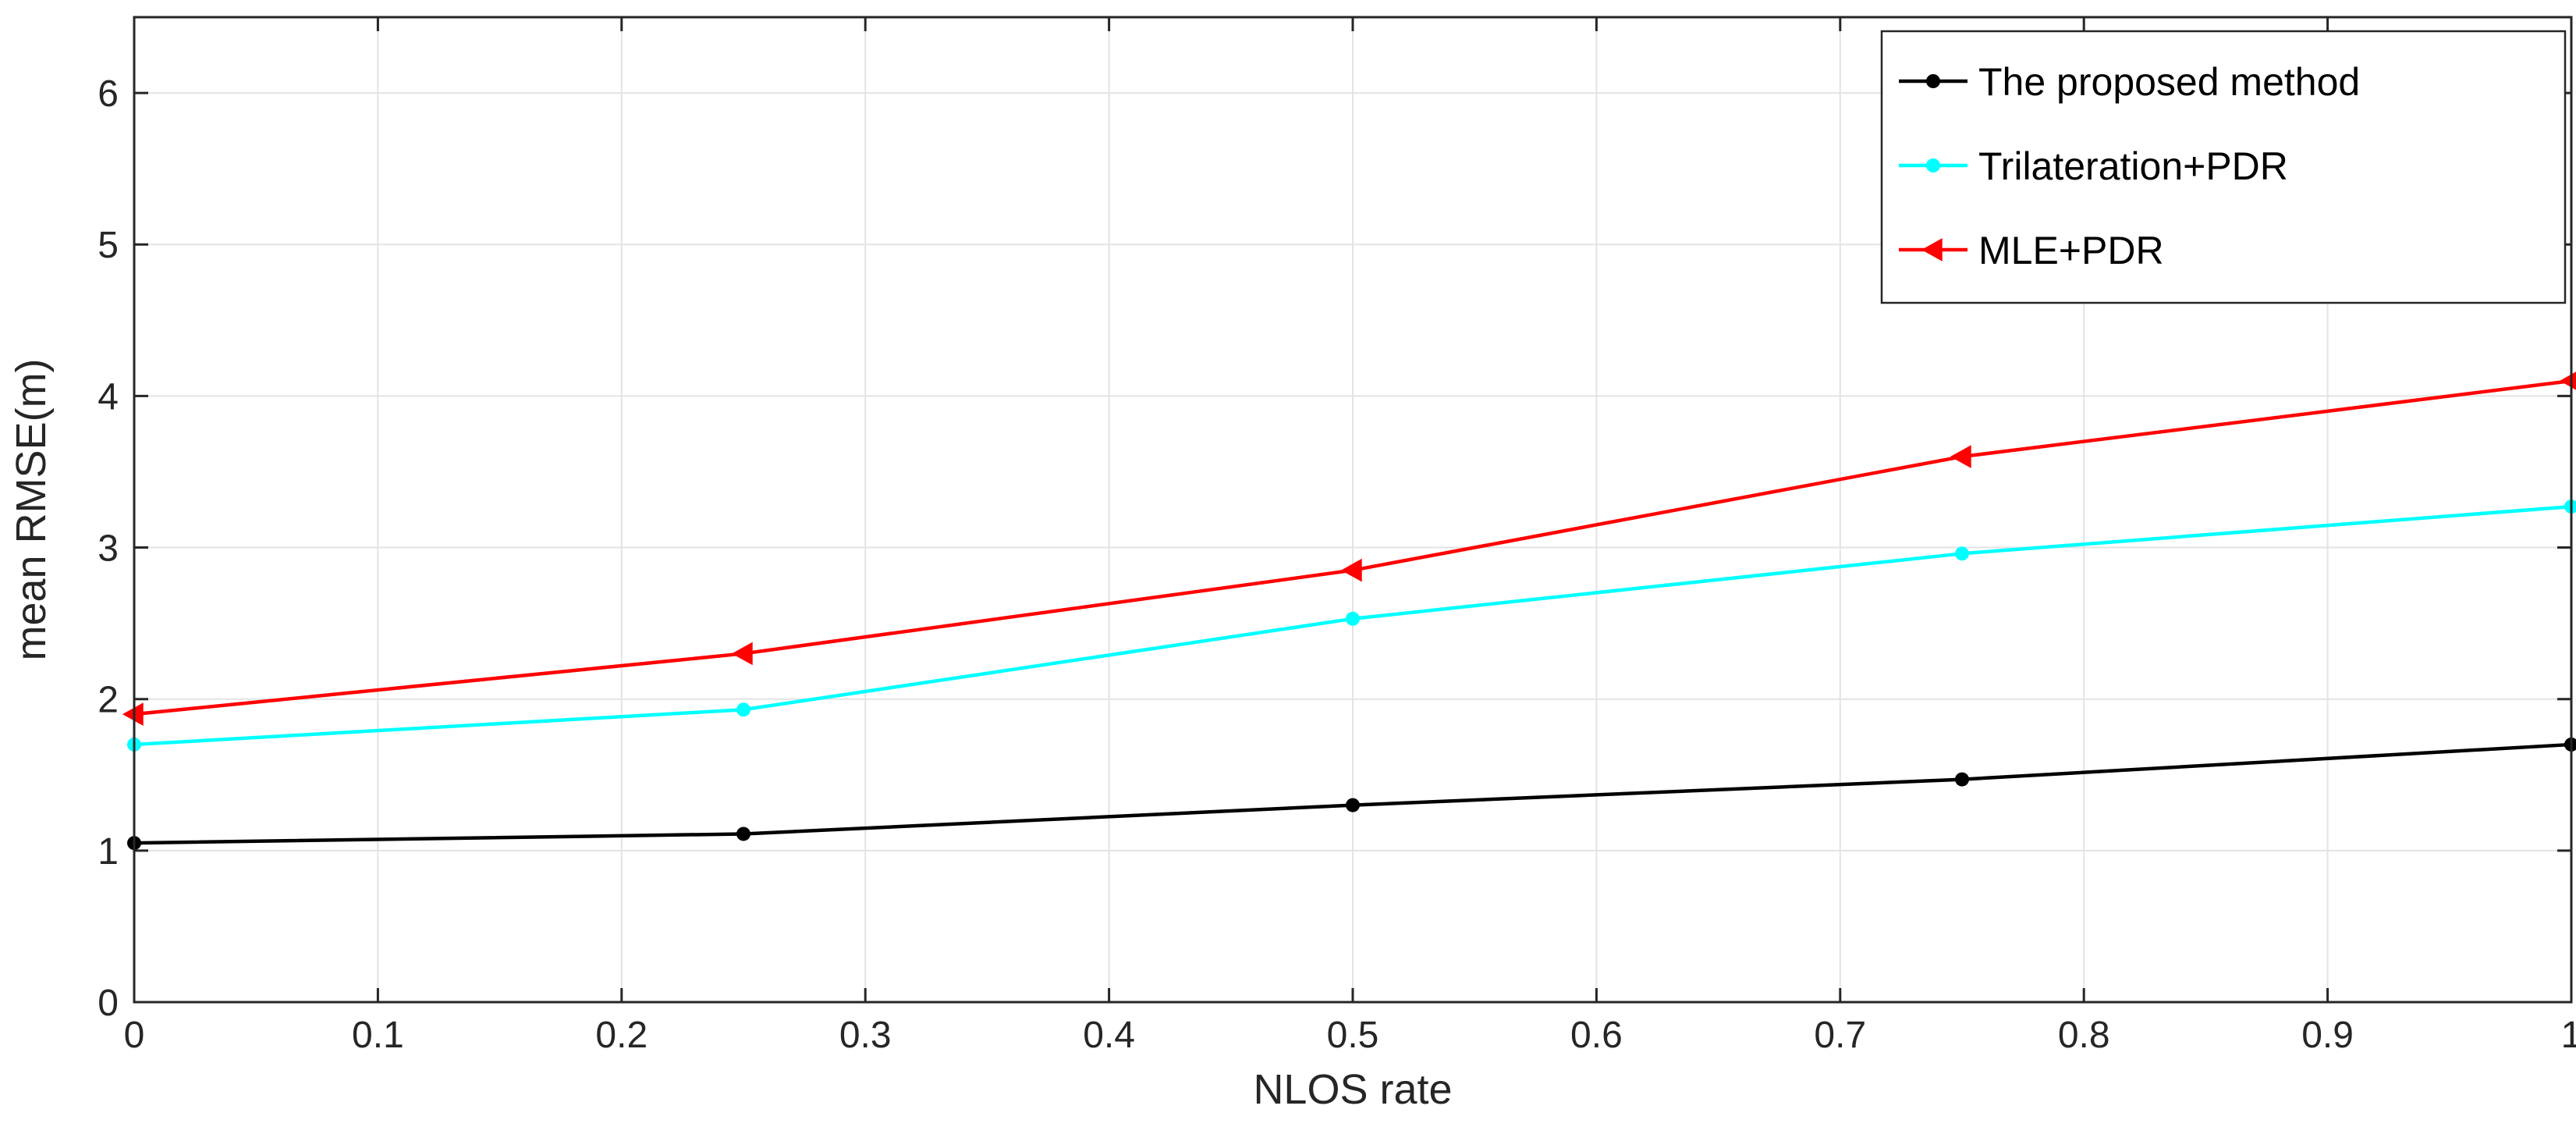  Describe the element at coordinates (1109, 1036) in the screenshot. I see `x-tick-label: 0.4` at that location.